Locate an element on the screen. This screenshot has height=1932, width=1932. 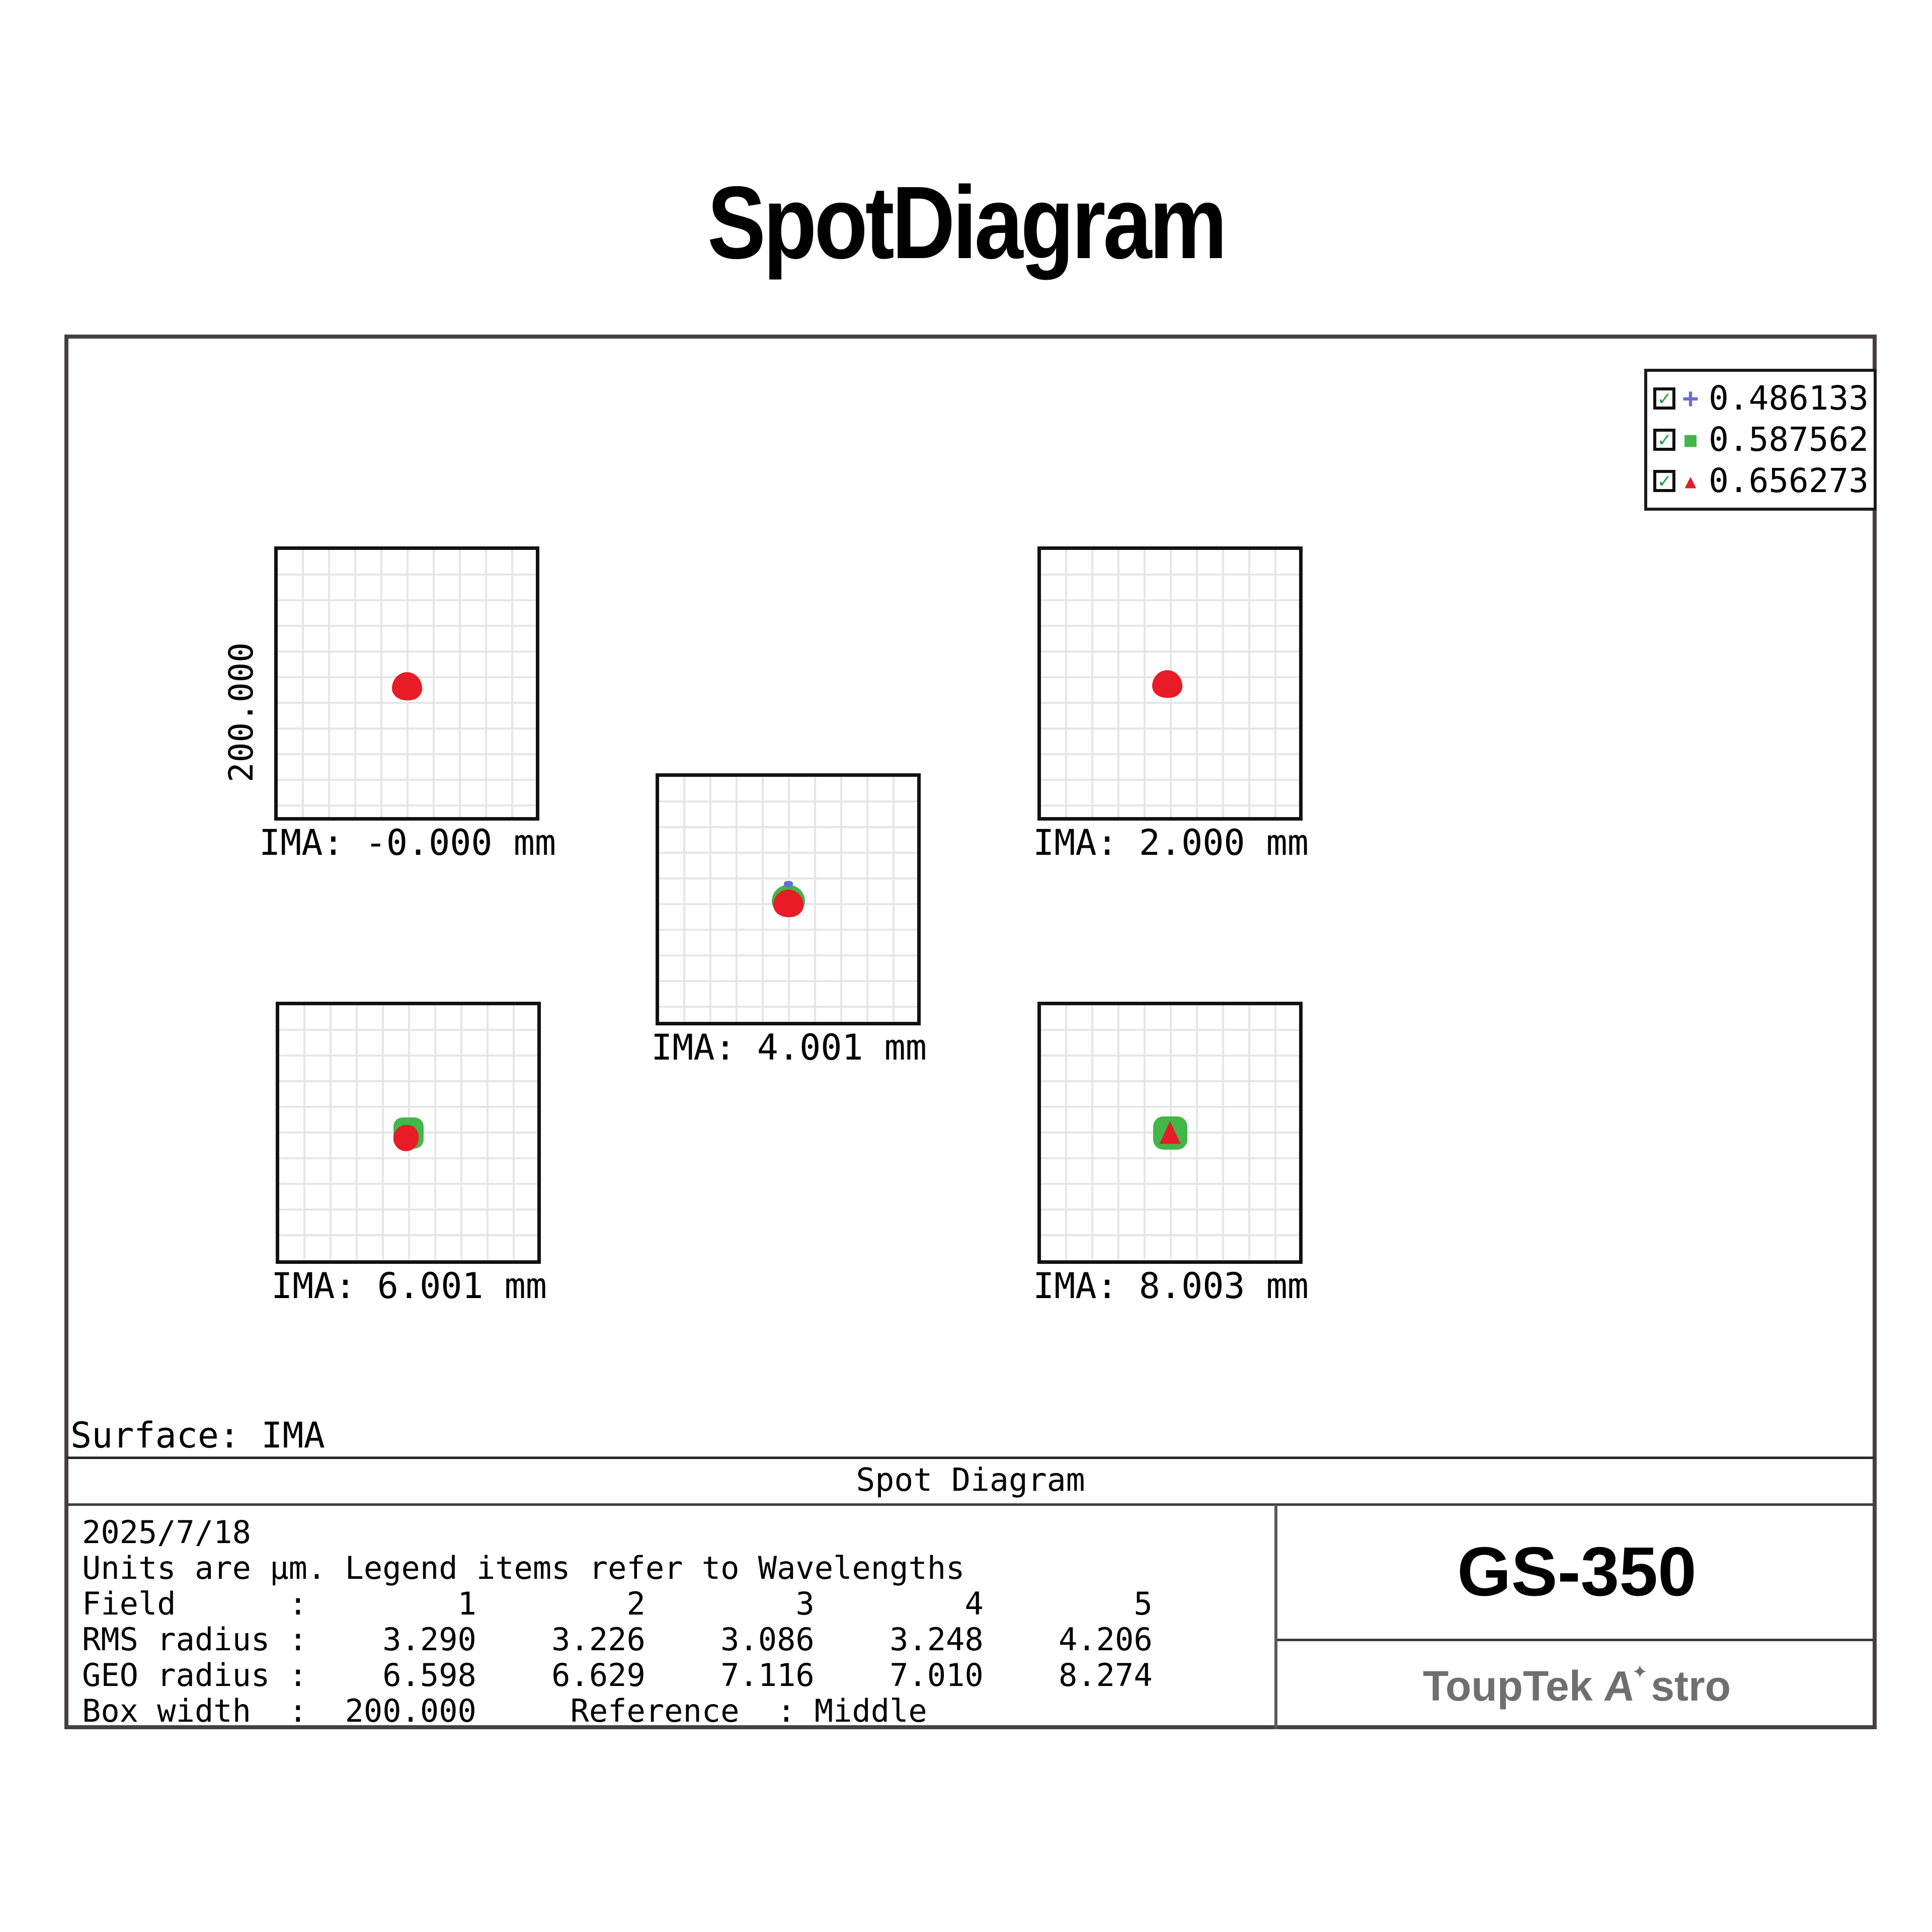
legend-wavelength-label: 0.587562 is located at coordinates (1789, 439).